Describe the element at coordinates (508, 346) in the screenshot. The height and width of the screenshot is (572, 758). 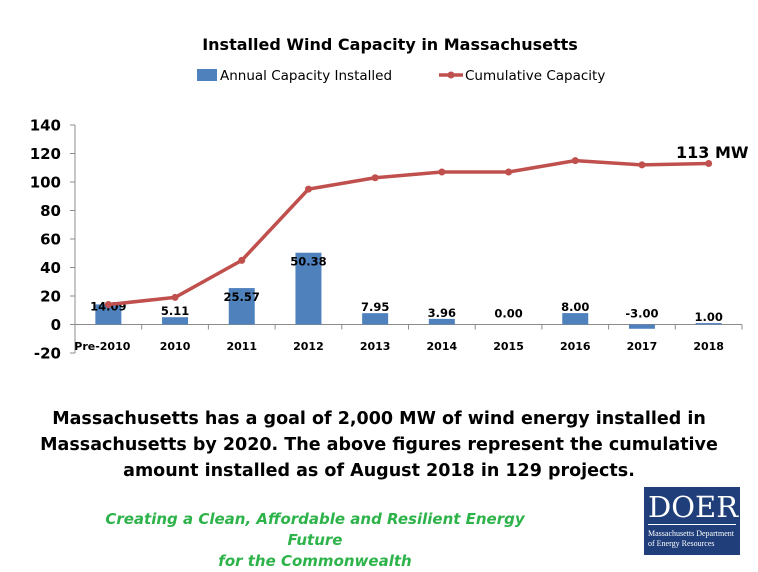
I see `x-tick-label: 2015` at that location.